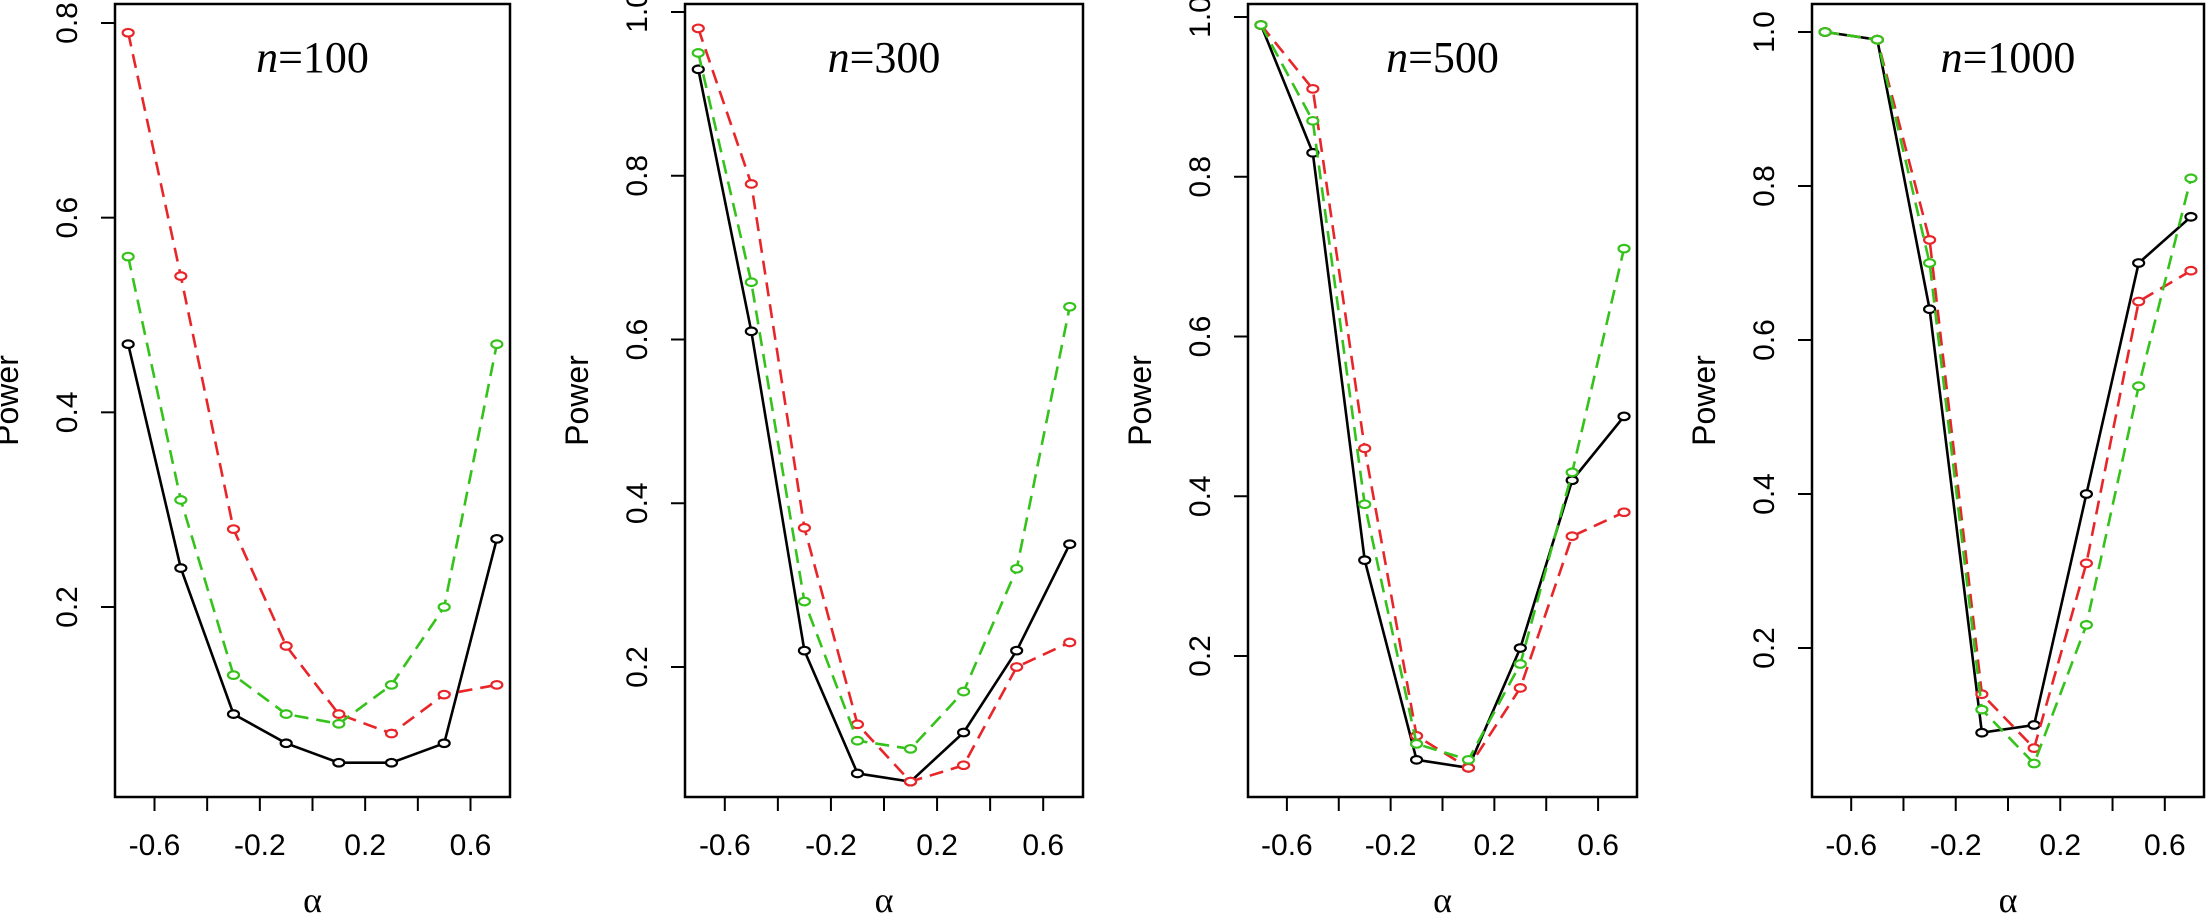 The height and width of the screenshot is (924, 2208). What do you see at coordinates (2019, 57) in the screenshot?
I see `title-value: =1000` at bounding box center [2019, 57].